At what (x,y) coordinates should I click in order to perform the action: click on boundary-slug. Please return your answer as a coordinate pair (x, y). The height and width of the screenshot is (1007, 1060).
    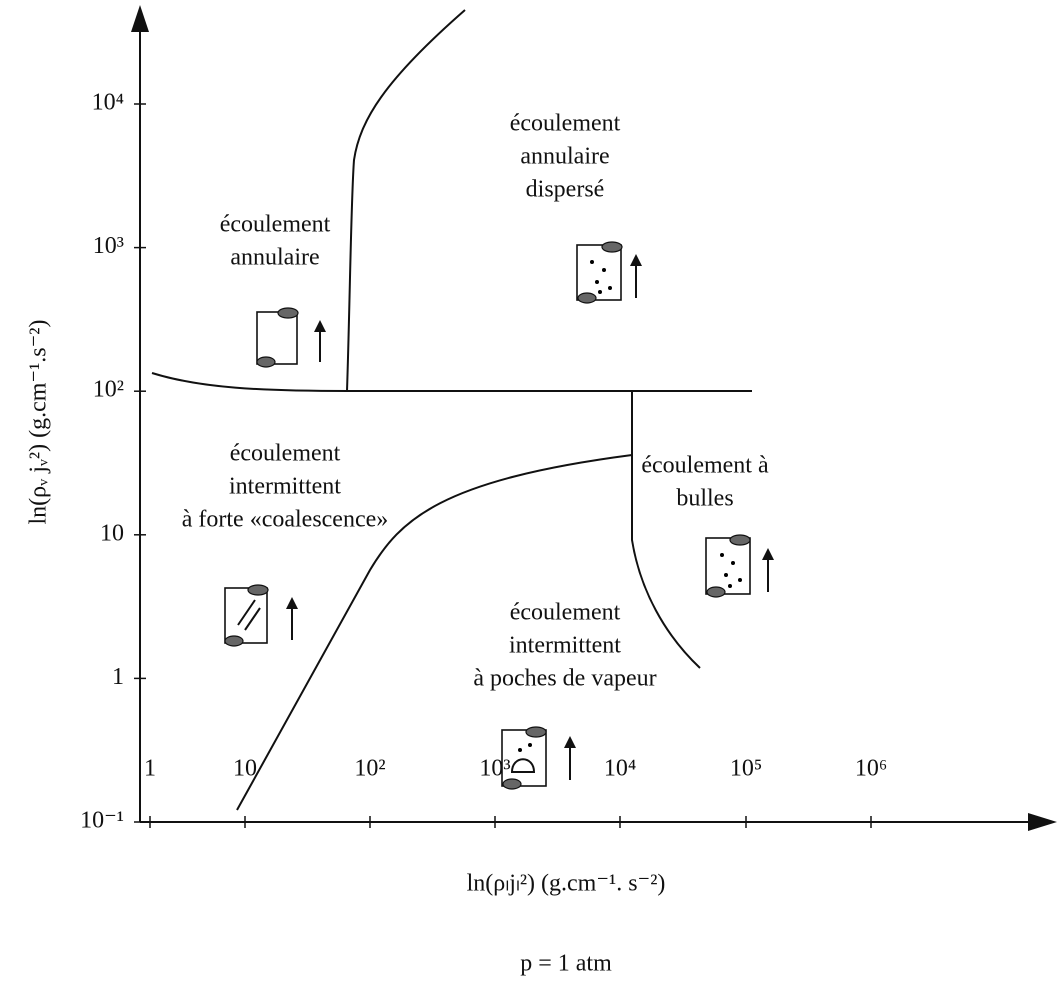
    Looking at the image, I should click on (434, 632).